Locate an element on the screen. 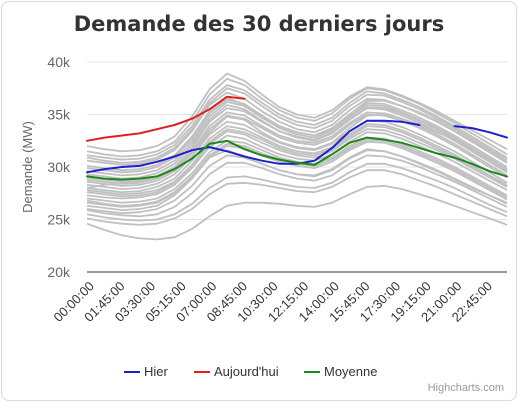  y-axis-title: Demande (MW) is located at coordinates (27, 167).